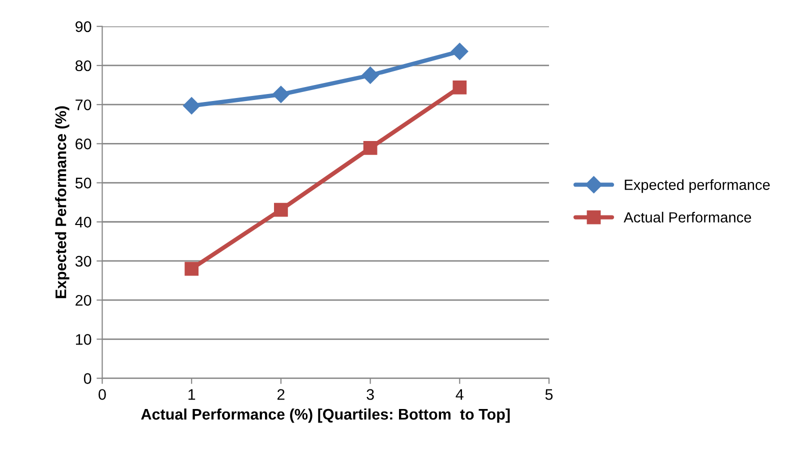 This screenshot has height=463, width=805. Describe the element at coordinates (84, 339) in the screenshot. I see `y-tick-label: 10` at that location.